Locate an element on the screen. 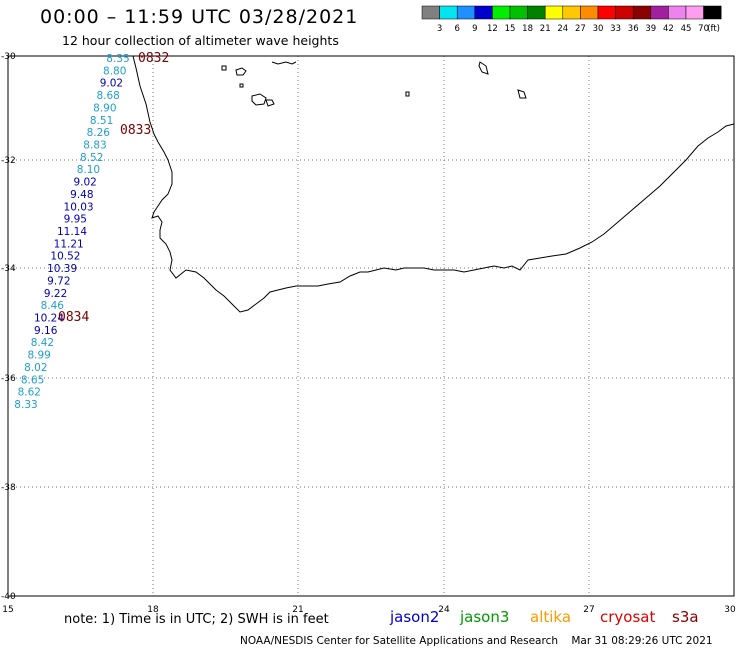 This screenshot has height=650, width=740. swh-point: 8.42 is located at coordinates (42, 343).